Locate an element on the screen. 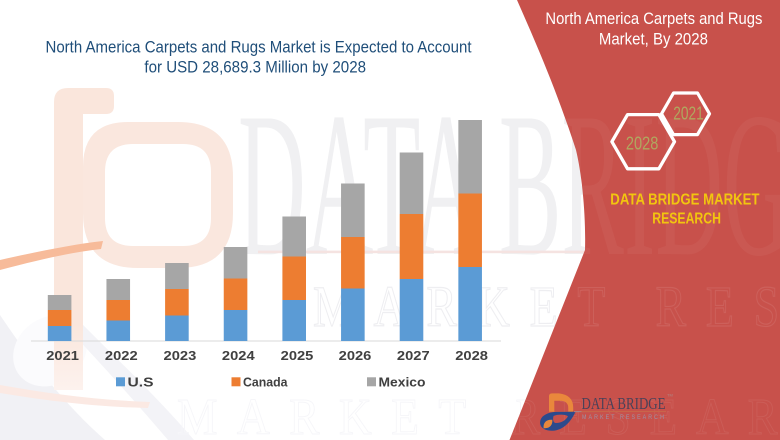  svg-text: Market, By 2028 is located at coordinates (653, 39).